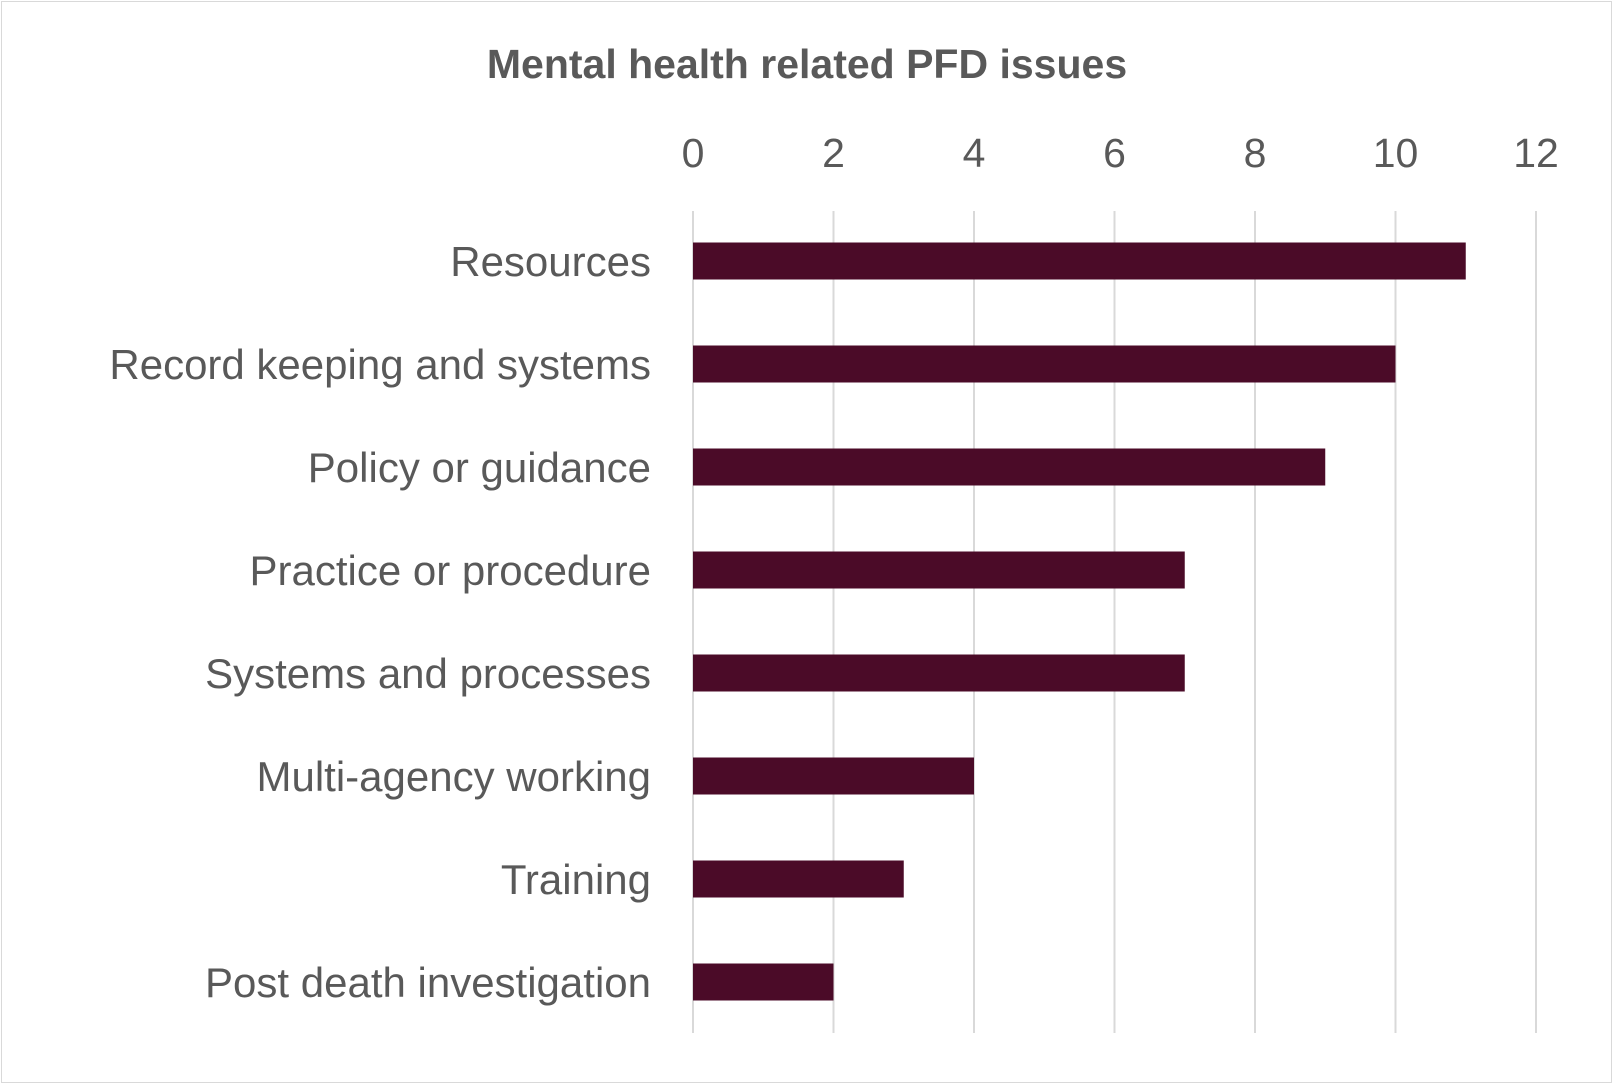  What do you see at coordinates (428, 982) in the screenshot?
I see `category-label: Post death investigation` at bounding box center [428, 982].